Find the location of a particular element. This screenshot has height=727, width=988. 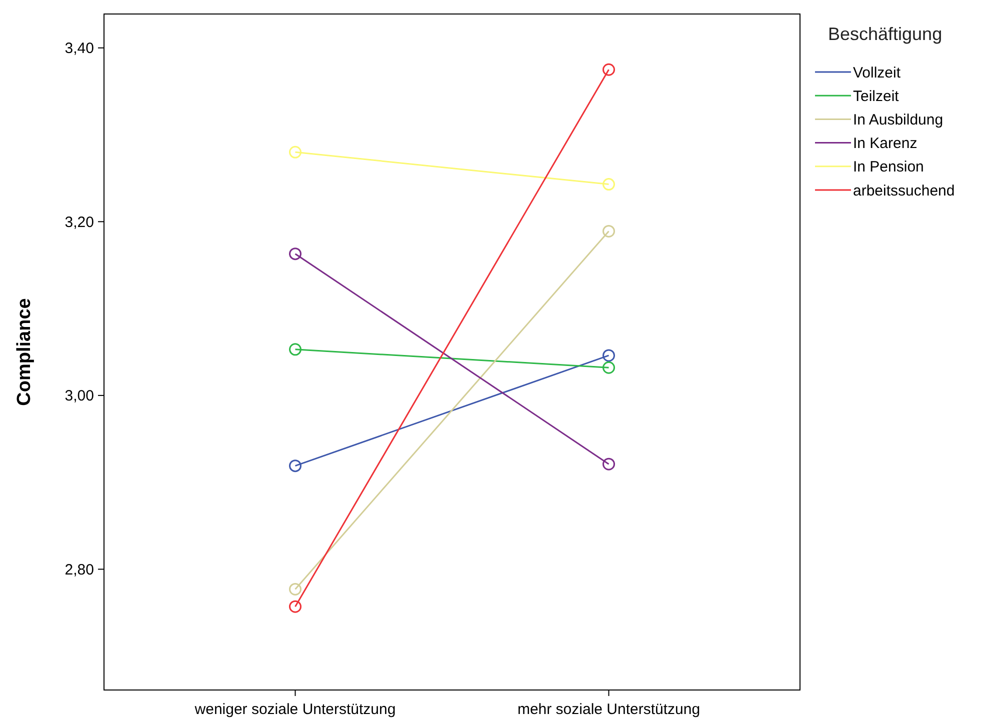

legend-label: arbeitssuchend is located at coordinates (904, 191).